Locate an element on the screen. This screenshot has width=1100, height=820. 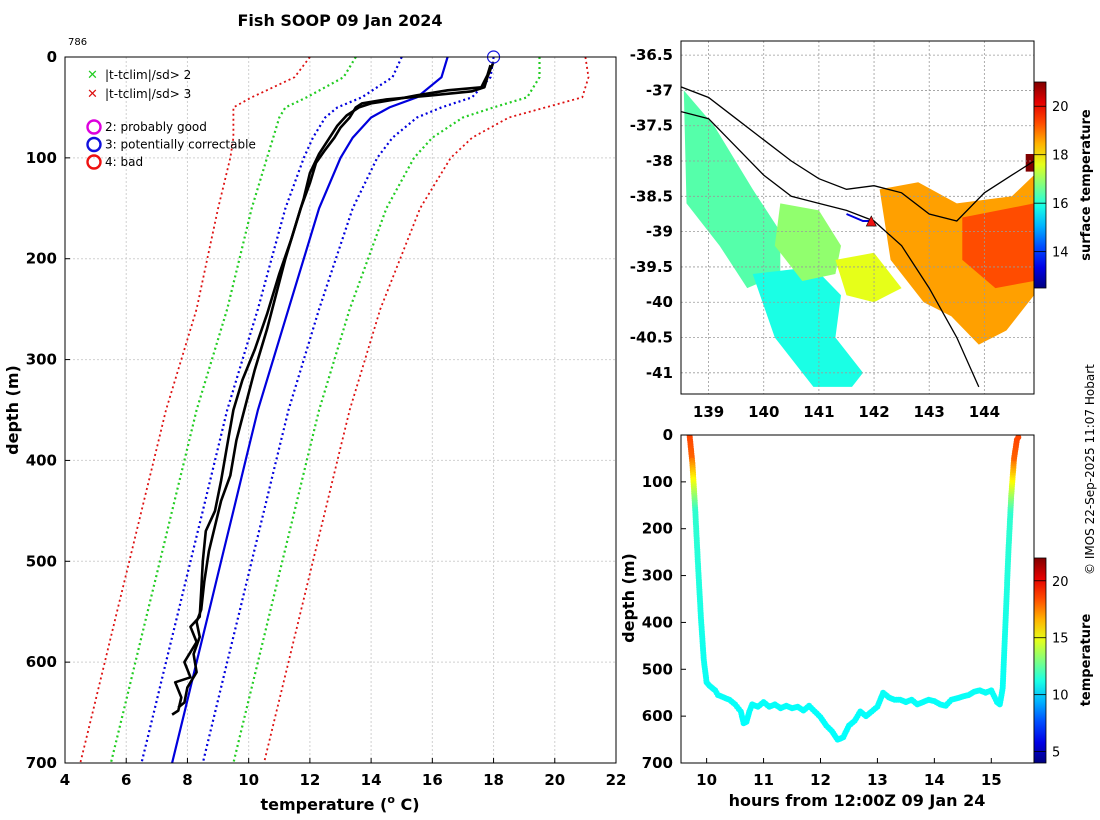
map-lon-label: 140 is located at coordinates (763, 412).